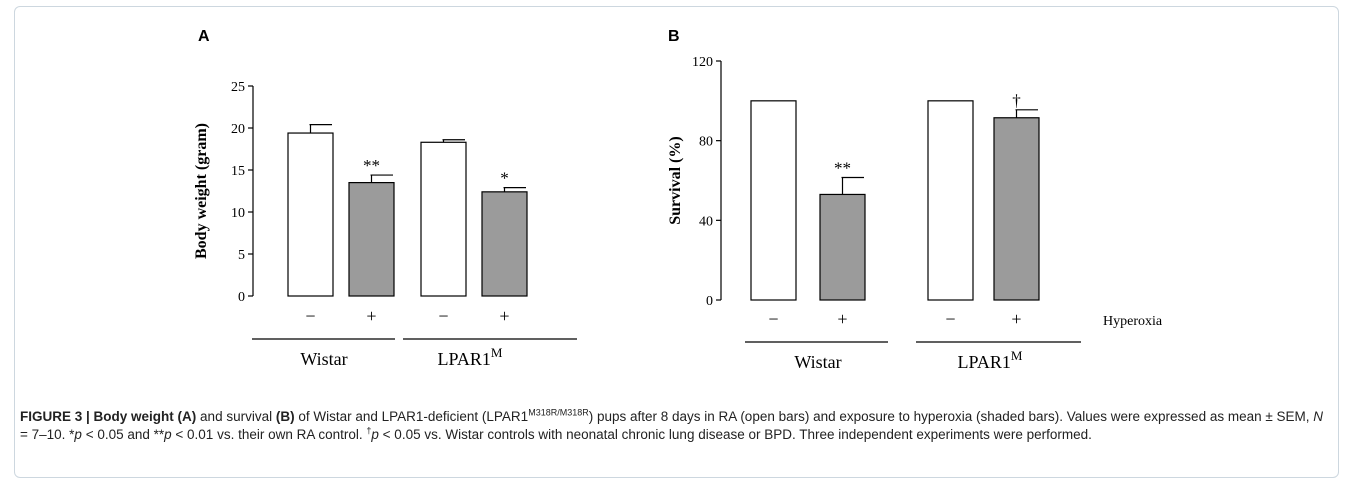  I want to click on panel-b-group-label: LPAR1M, so click(990, 360).